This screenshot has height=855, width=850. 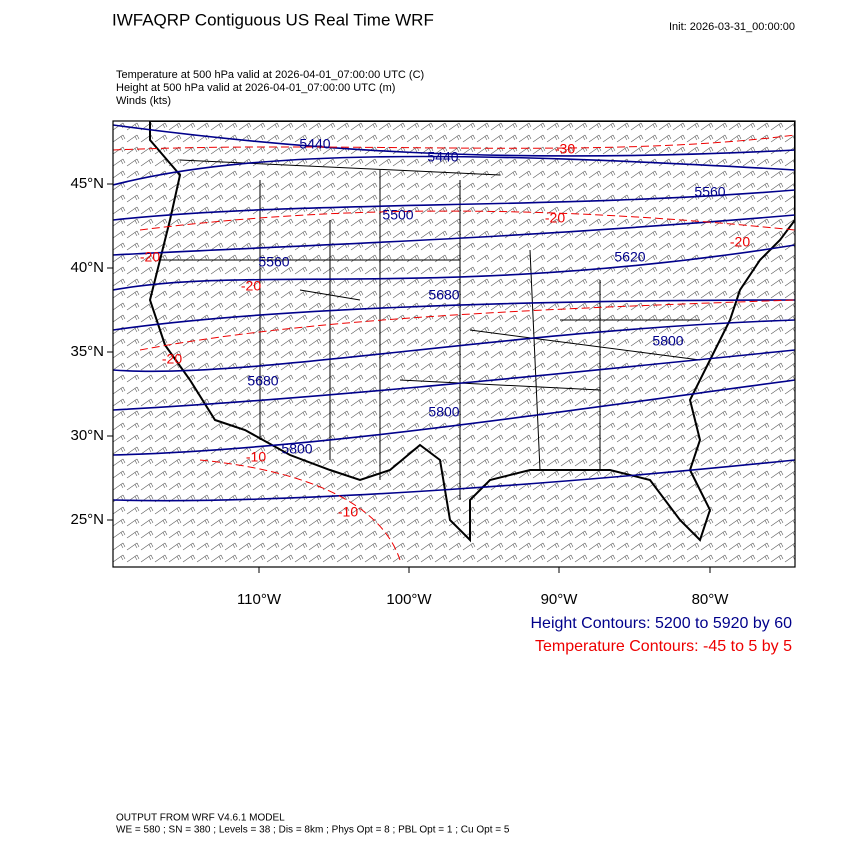 What do you see at coordinates (143, 101) in the screenshot?
I see `field-line: Winds (kts)` at bounding box center [143, 101].